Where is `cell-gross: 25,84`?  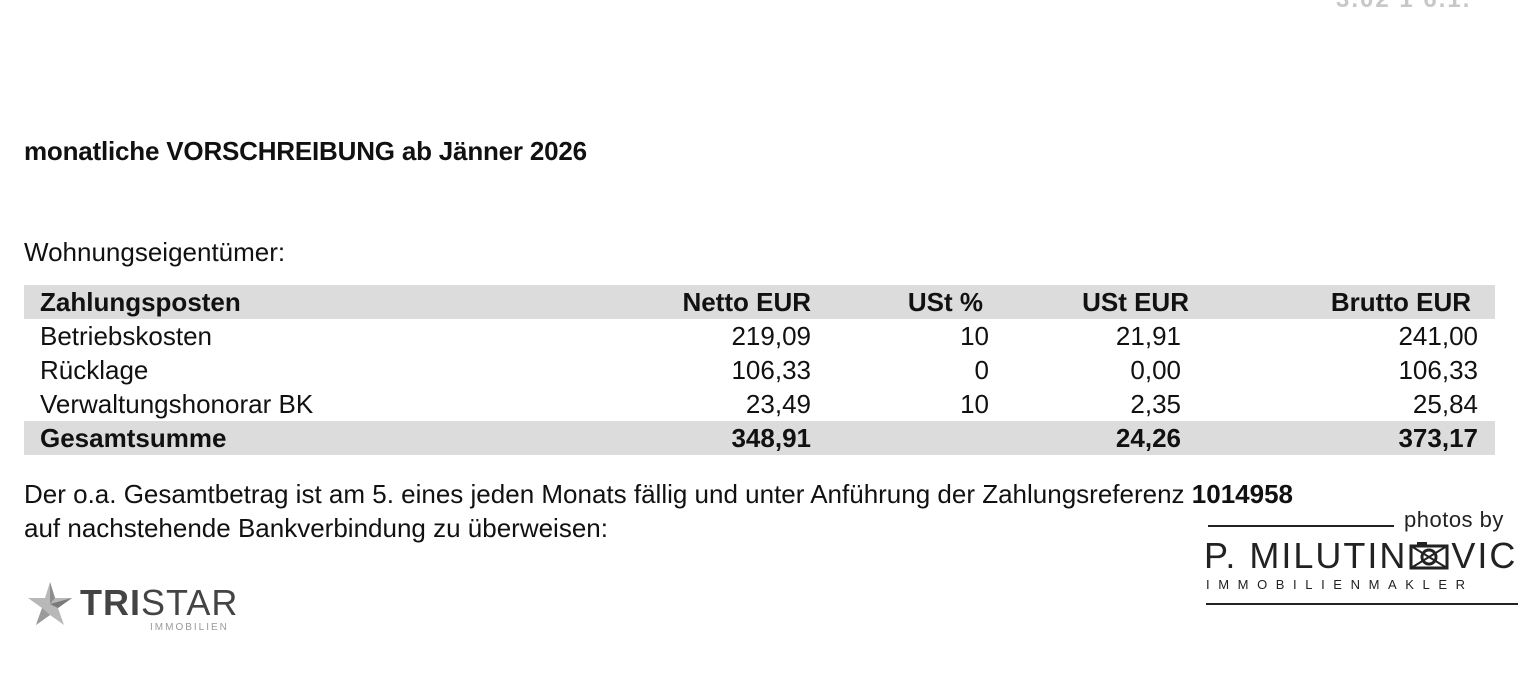
cell-gross: 25,84 is located at coordinates (1445, 404).